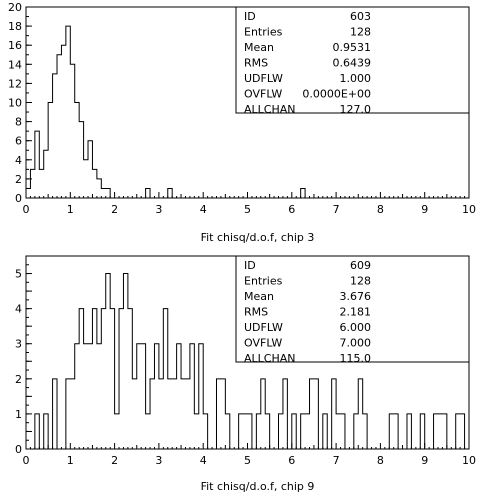 The image size is (477, 494). Describe the element at coordinates (15, 26) in the screenshot. I see `y-tick-label: 18` at that location.